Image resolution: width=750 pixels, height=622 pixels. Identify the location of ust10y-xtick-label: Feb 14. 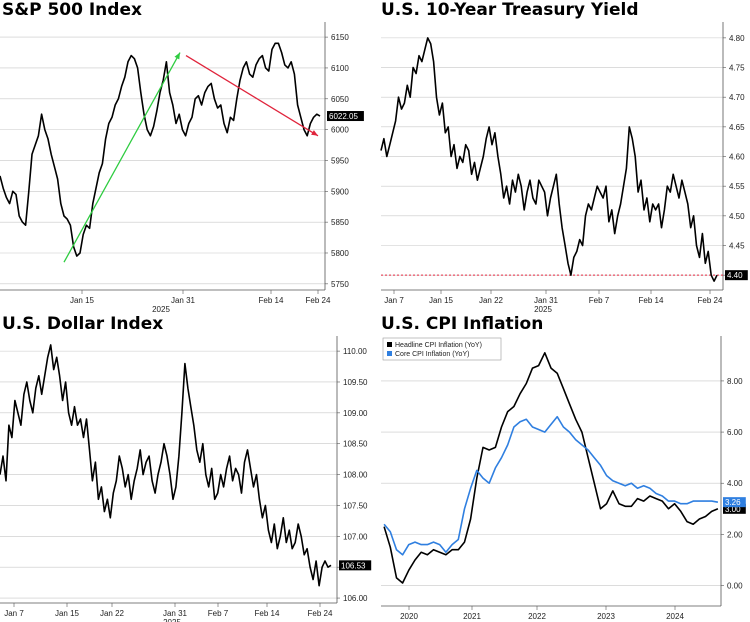
(651, 300).